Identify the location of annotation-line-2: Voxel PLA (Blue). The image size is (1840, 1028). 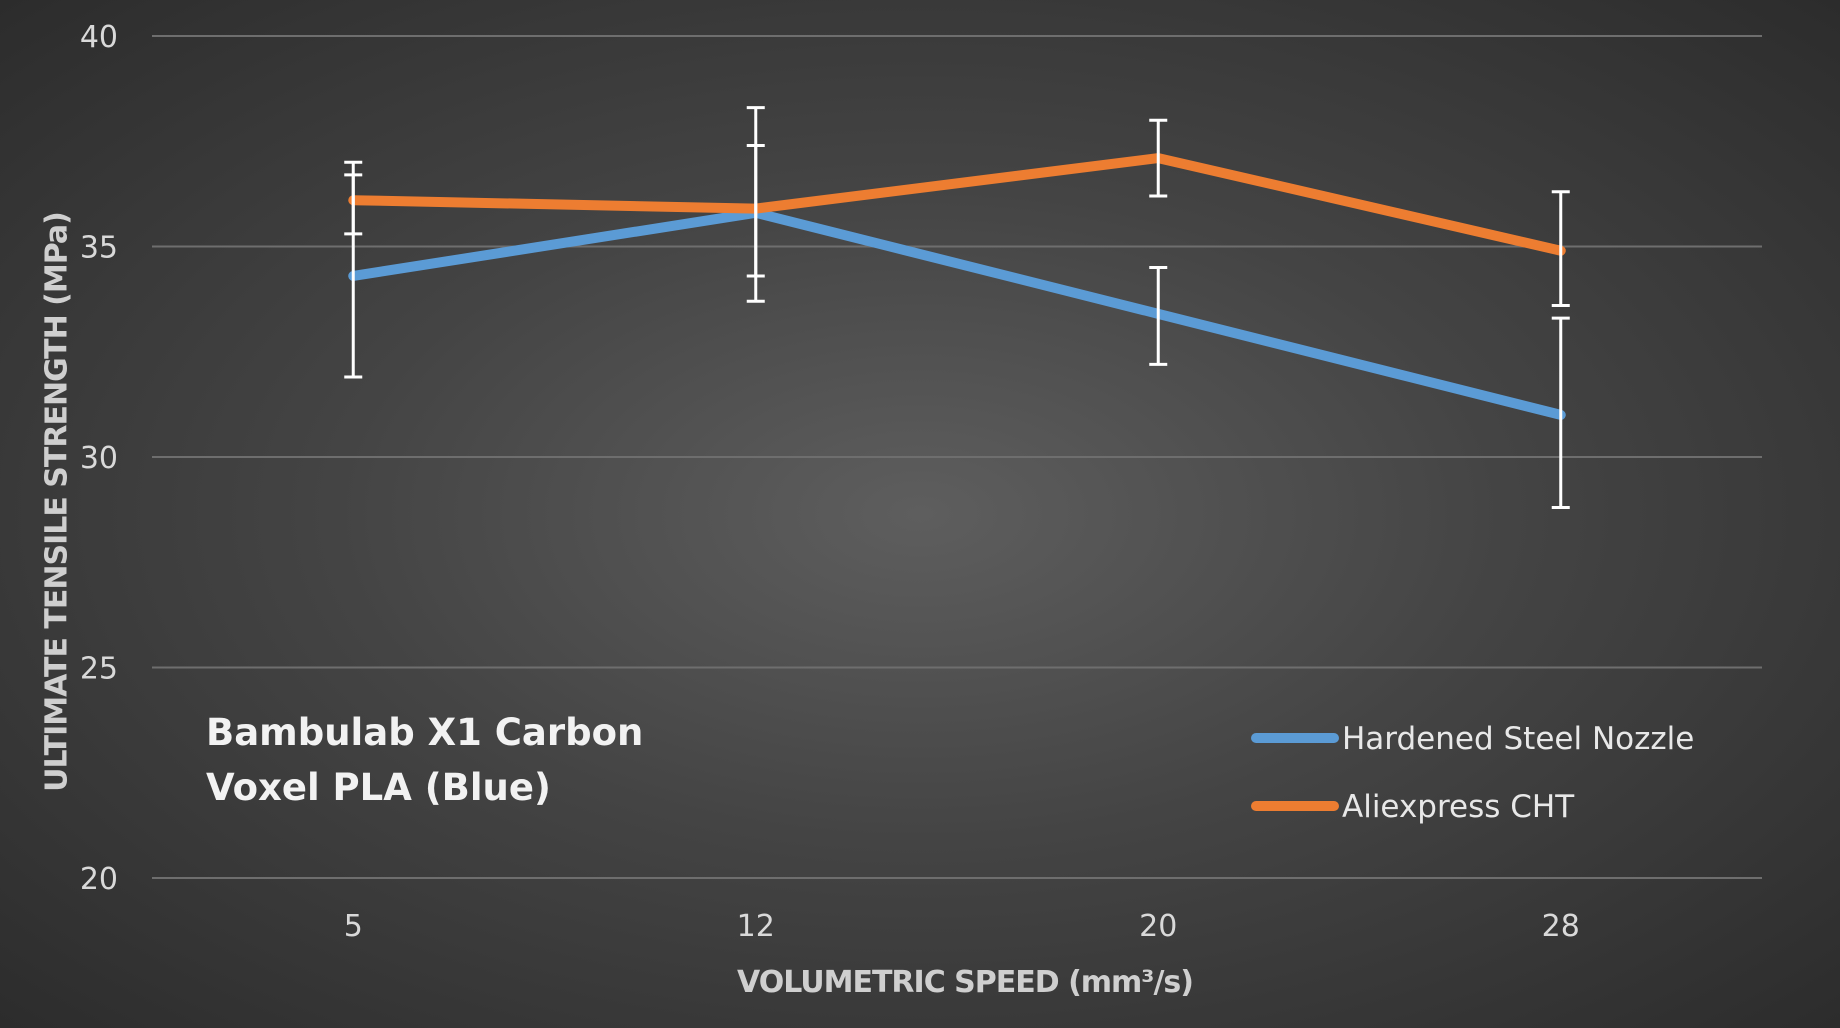
(378, 787).